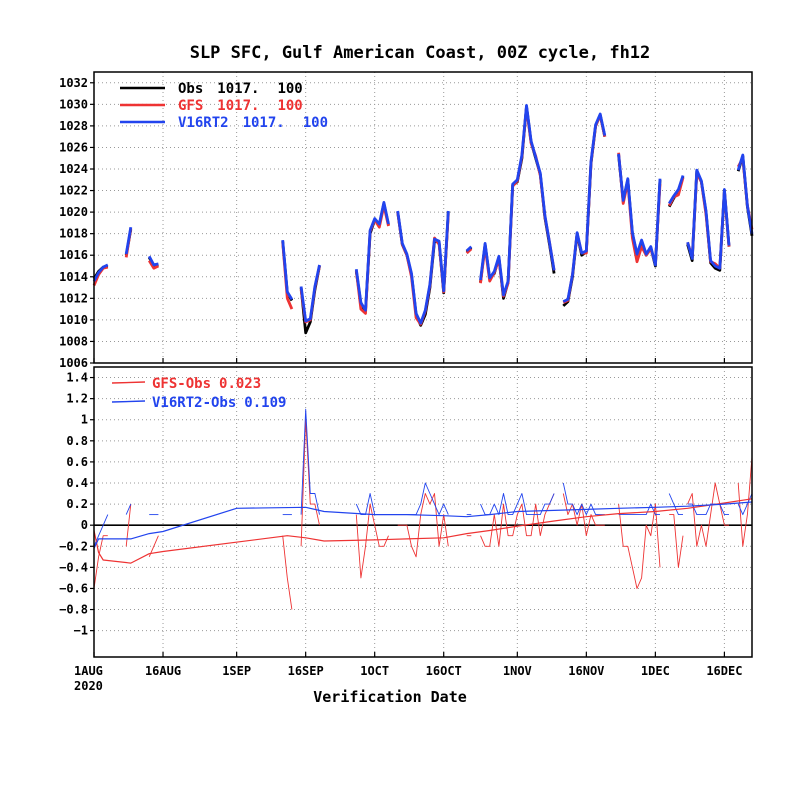 This screenshot has width=800, height=800. Describe the element at coordinates (655, 671) in the screenshot. I see `x-tick-label: 1DEC` at that location.